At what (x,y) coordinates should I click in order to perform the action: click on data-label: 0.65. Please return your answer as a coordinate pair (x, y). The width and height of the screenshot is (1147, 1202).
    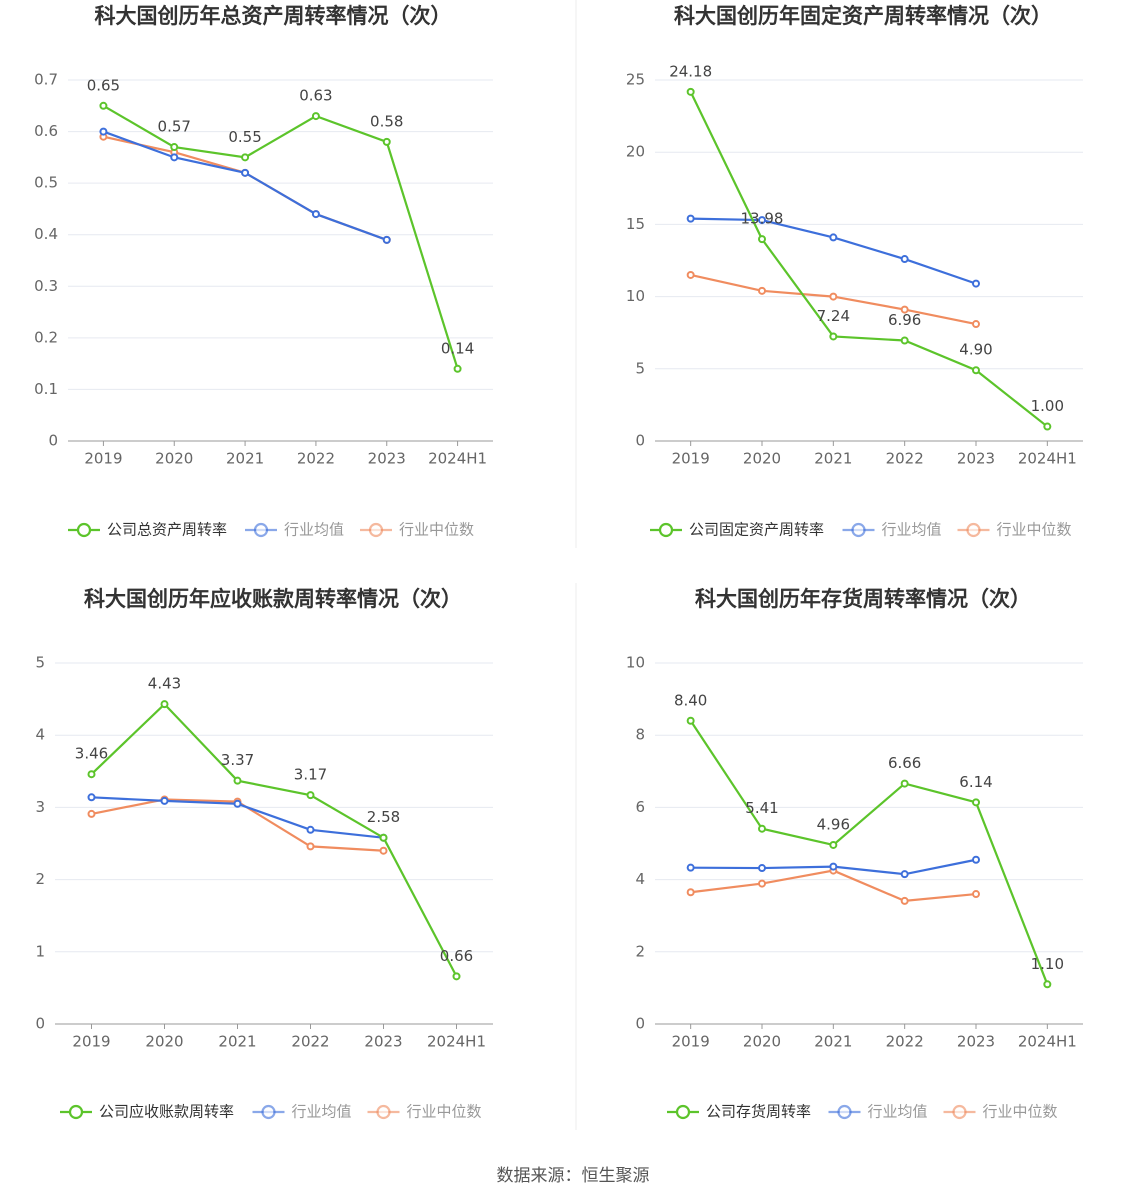
    Looking at the image, I should click on (103, 85).